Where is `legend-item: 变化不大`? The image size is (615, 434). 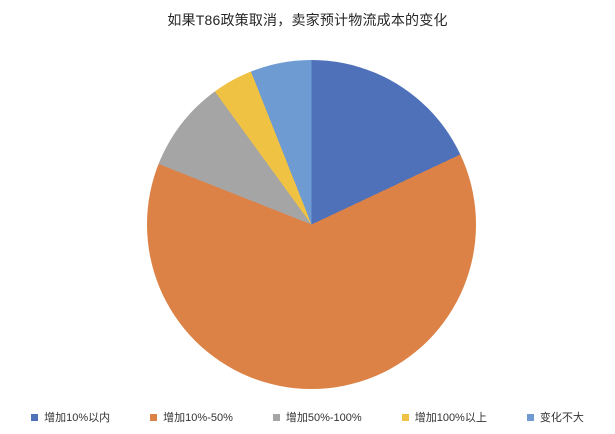
legend-item: 变化不大 is located at coordinates (555, 417).